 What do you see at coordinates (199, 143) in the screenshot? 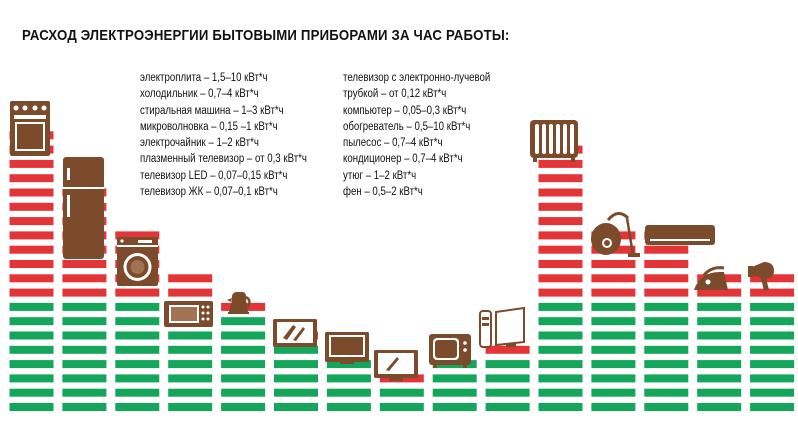
I see `legend-item-kettle: электрочайник – 1–2 кВт*ч` at bounding box center [199, 143].